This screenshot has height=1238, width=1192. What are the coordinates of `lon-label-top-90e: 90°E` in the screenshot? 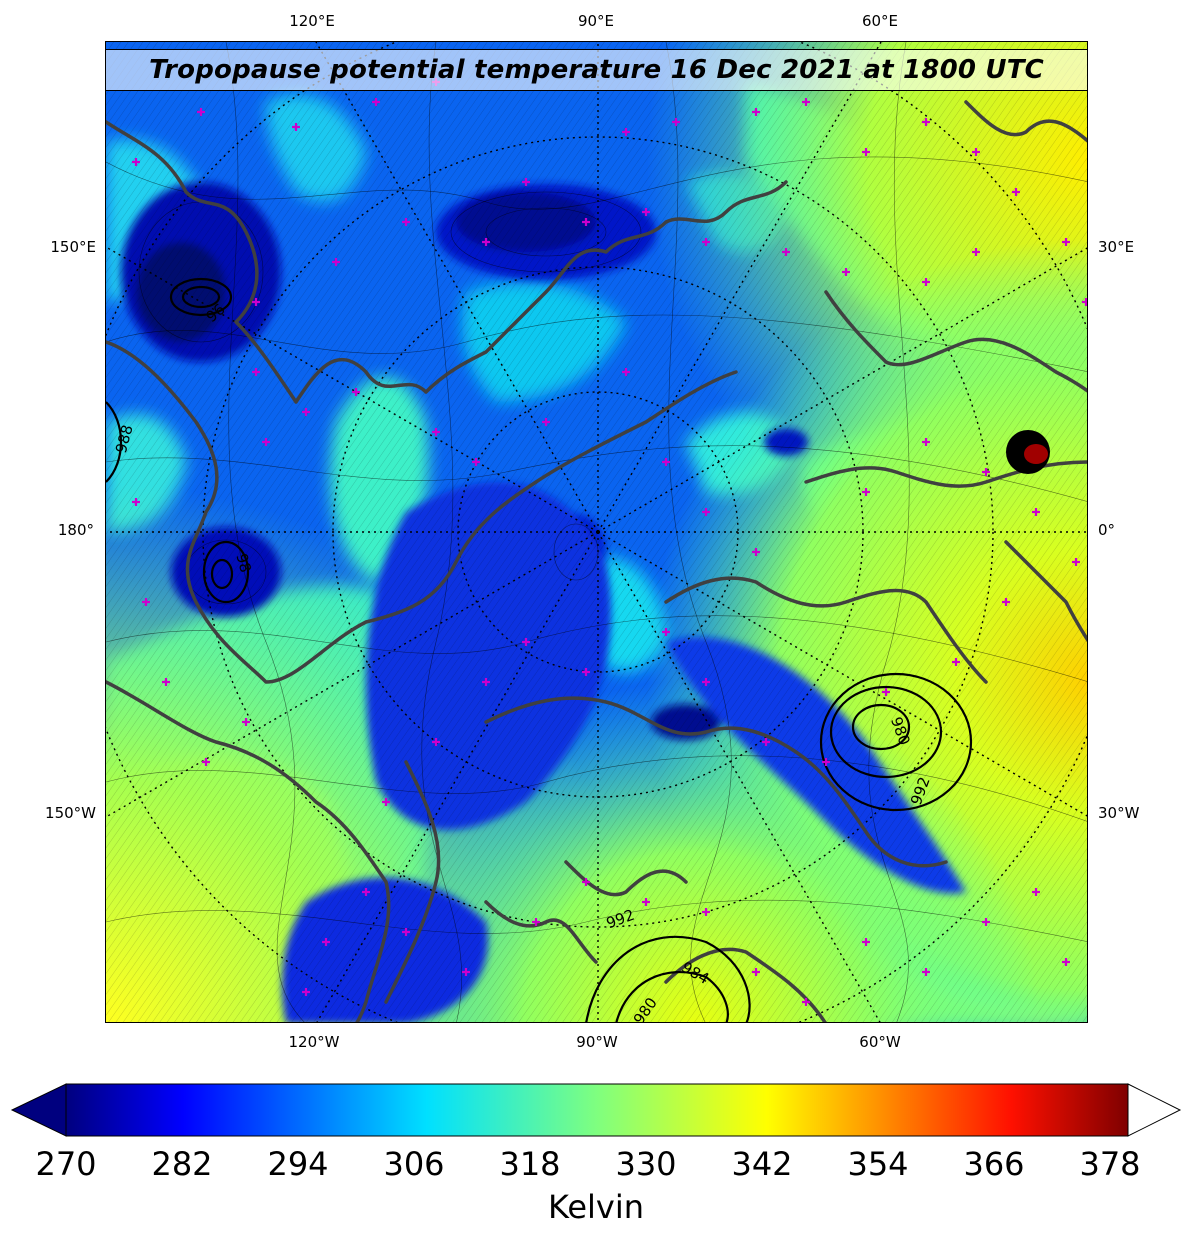 It's located at (596, 21).